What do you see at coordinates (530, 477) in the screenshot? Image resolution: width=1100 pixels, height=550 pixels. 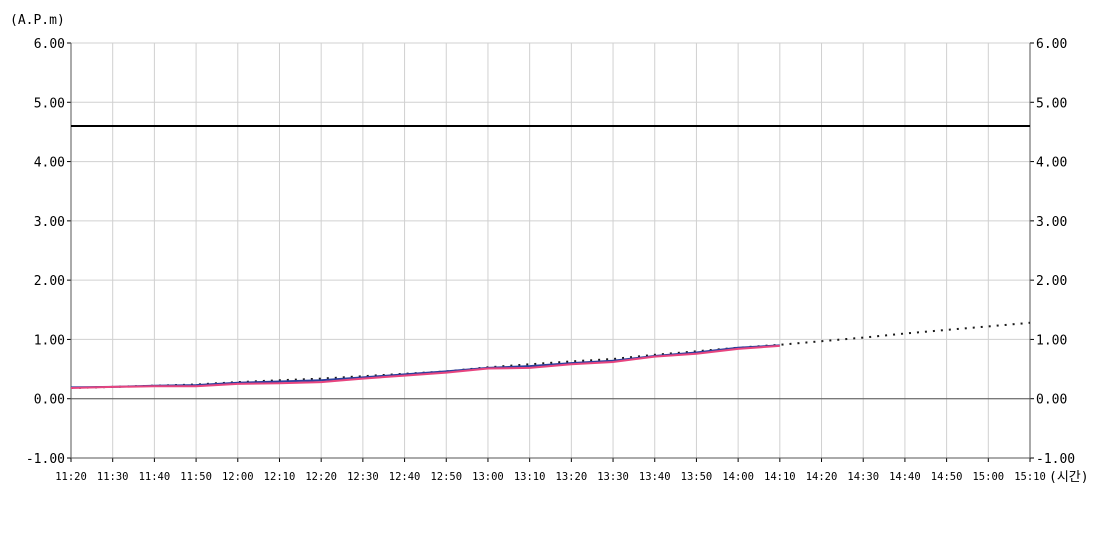 I see `x-tick-label: 13:10` at bounding box center [530, 477].